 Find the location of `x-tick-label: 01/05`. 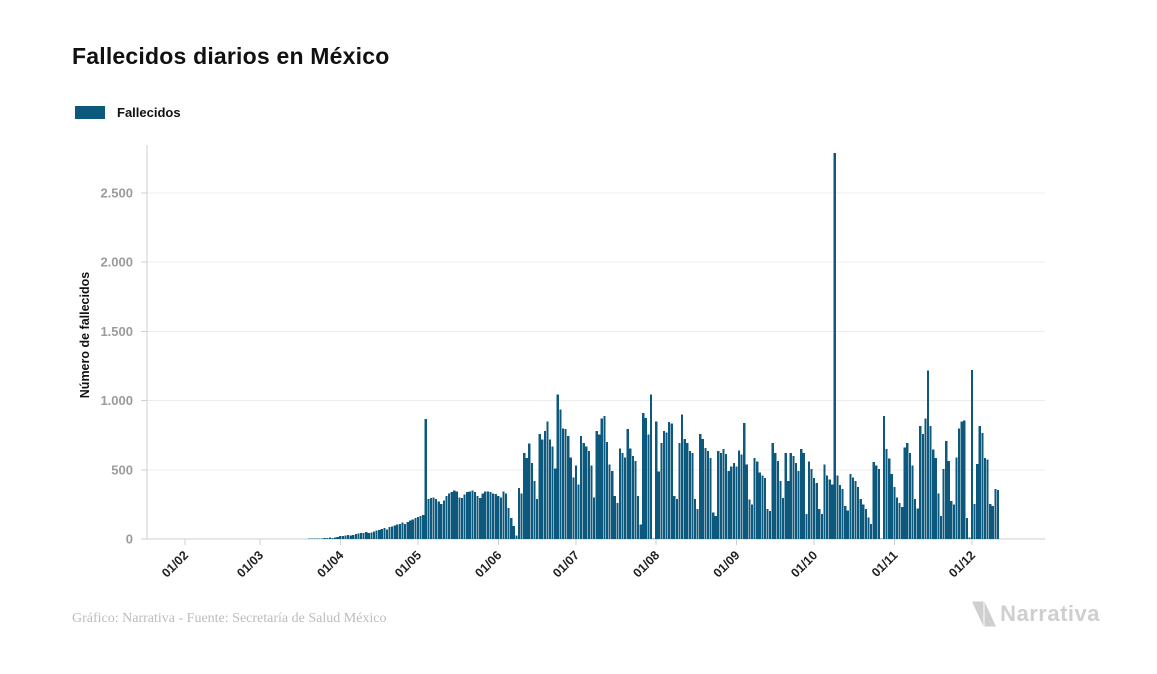

x-tick-label: 01/05 is located at coordinates (408, 564).